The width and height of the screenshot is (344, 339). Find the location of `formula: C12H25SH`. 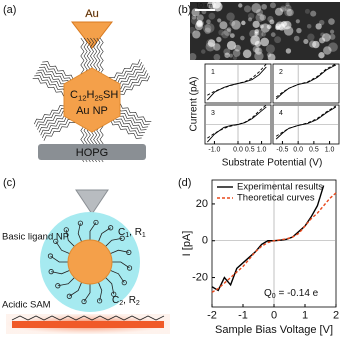

formula: C12H25SH is located at coordinates (94, 95).